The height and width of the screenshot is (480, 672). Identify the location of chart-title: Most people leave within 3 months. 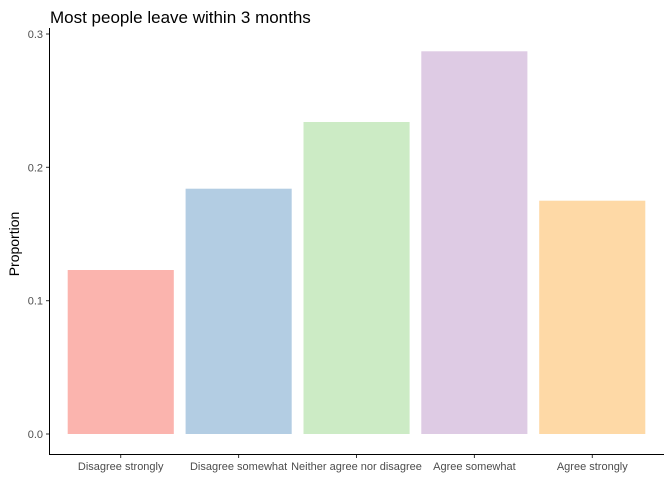
(180, 17).